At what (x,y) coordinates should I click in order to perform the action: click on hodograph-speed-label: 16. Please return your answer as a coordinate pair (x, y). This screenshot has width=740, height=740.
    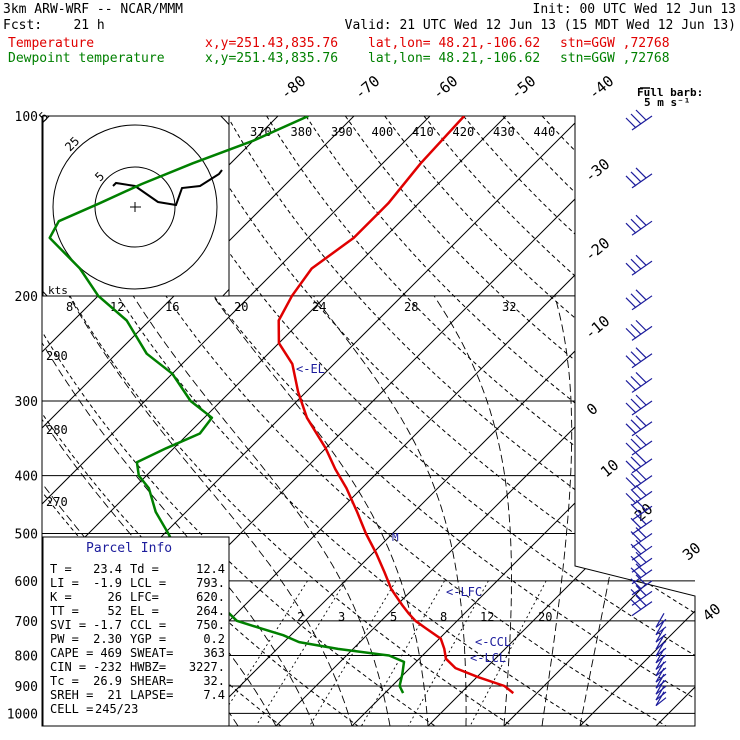
    Looking at the image, I should click on (172, 307).